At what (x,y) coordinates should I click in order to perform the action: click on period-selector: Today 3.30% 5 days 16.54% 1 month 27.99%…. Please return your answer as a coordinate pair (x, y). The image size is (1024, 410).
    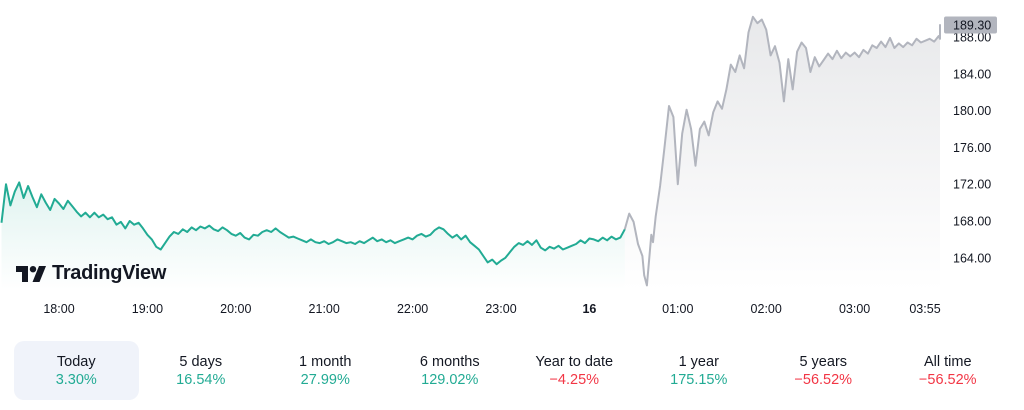
    Looking at the image, I should click on (512, 370).